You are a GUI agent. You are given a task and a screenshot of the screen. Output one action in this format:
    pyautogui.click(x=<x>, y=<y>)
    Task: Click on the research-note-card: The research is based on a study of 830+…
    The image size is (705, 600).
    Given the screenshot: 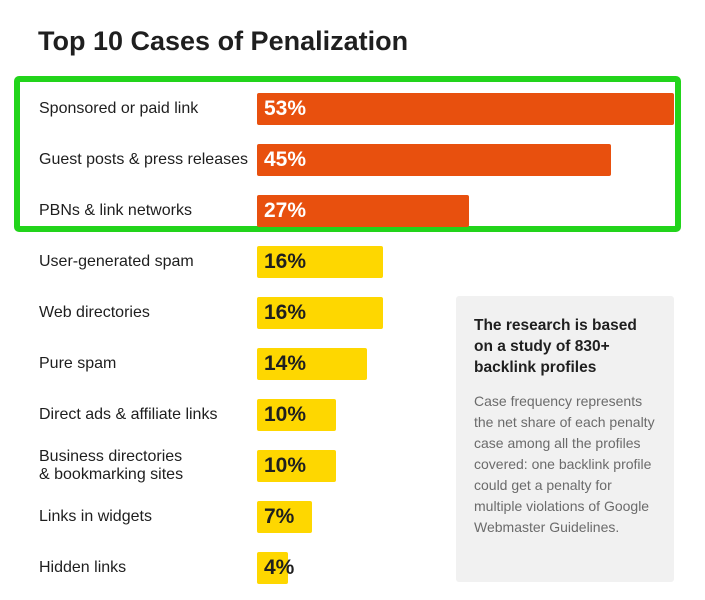 What is the action you would take?
    pyautogui.click(x=565, y=439)
    